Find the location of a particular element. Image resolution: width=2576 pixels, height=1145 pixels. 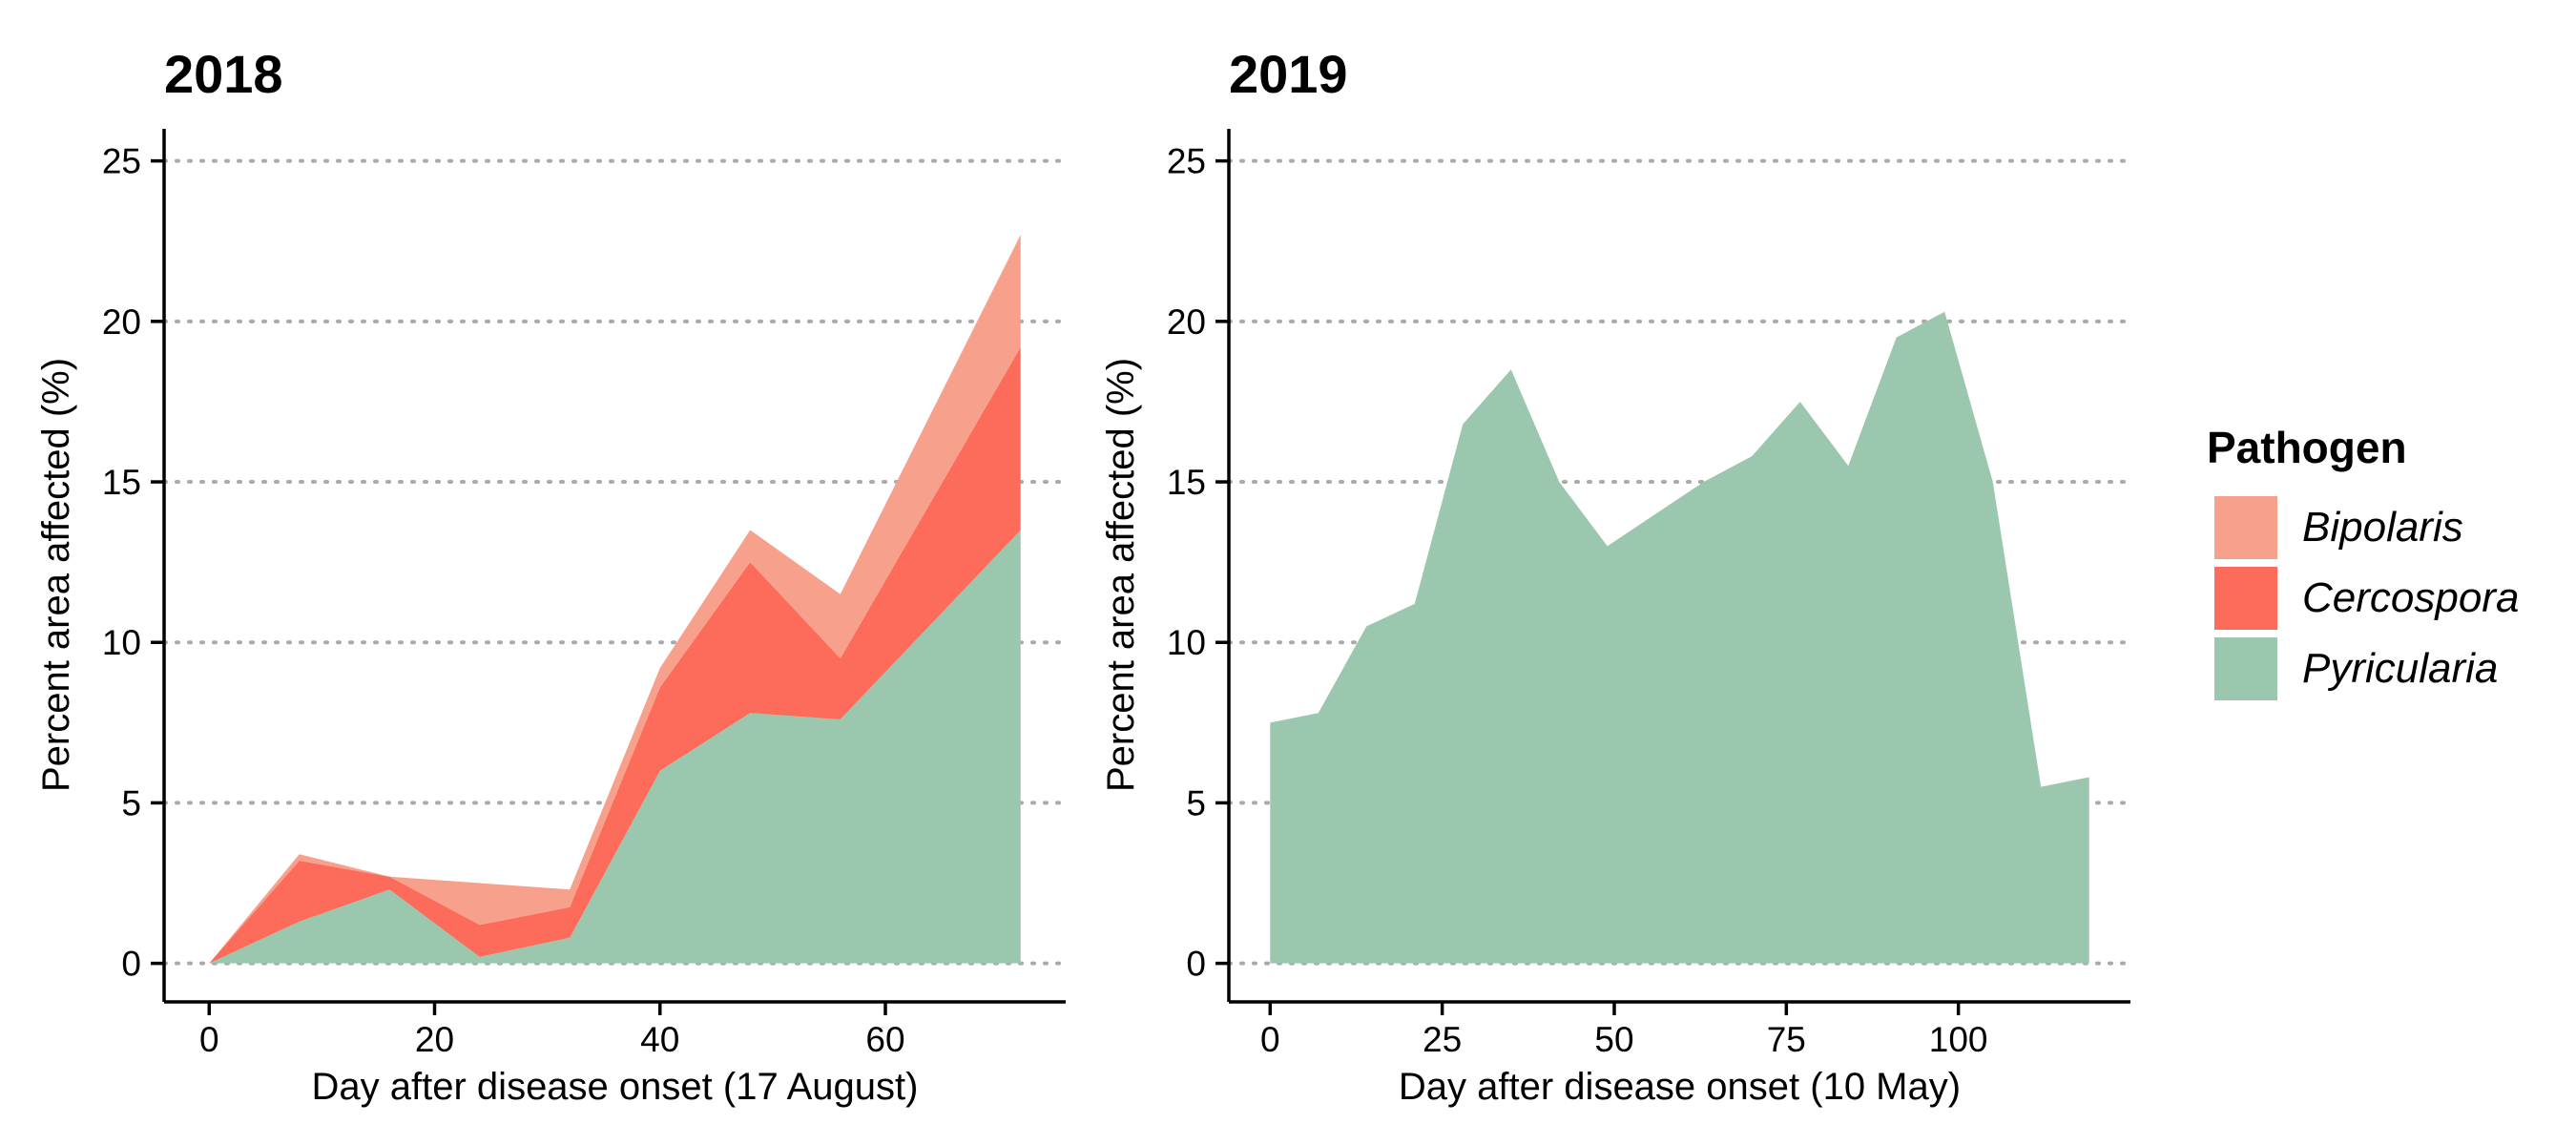

area-pyricularia is located at coordinates (615, 747).